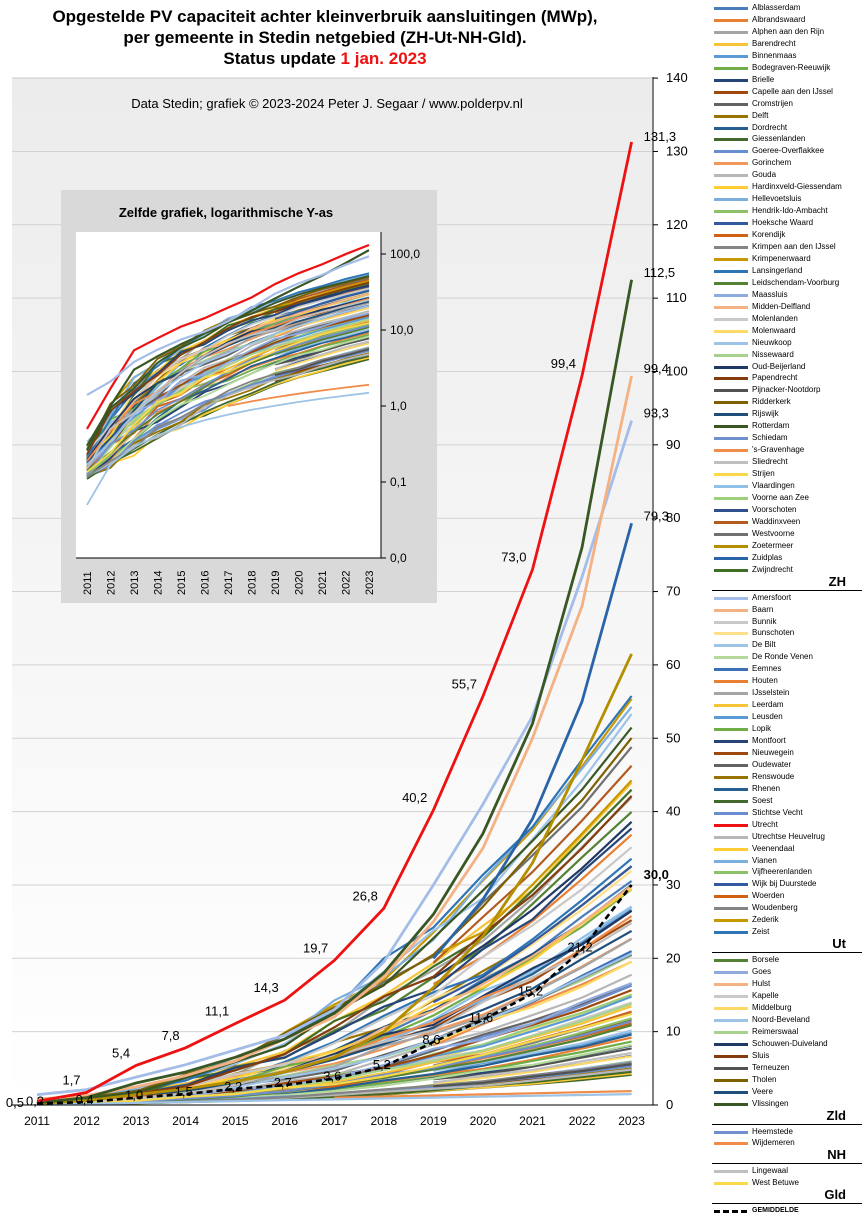  What do you see at coordinates (775, 1211) in the screenshot?
I see `legend-label: GEMIDDELDE` at bounding box center [775, 1211].